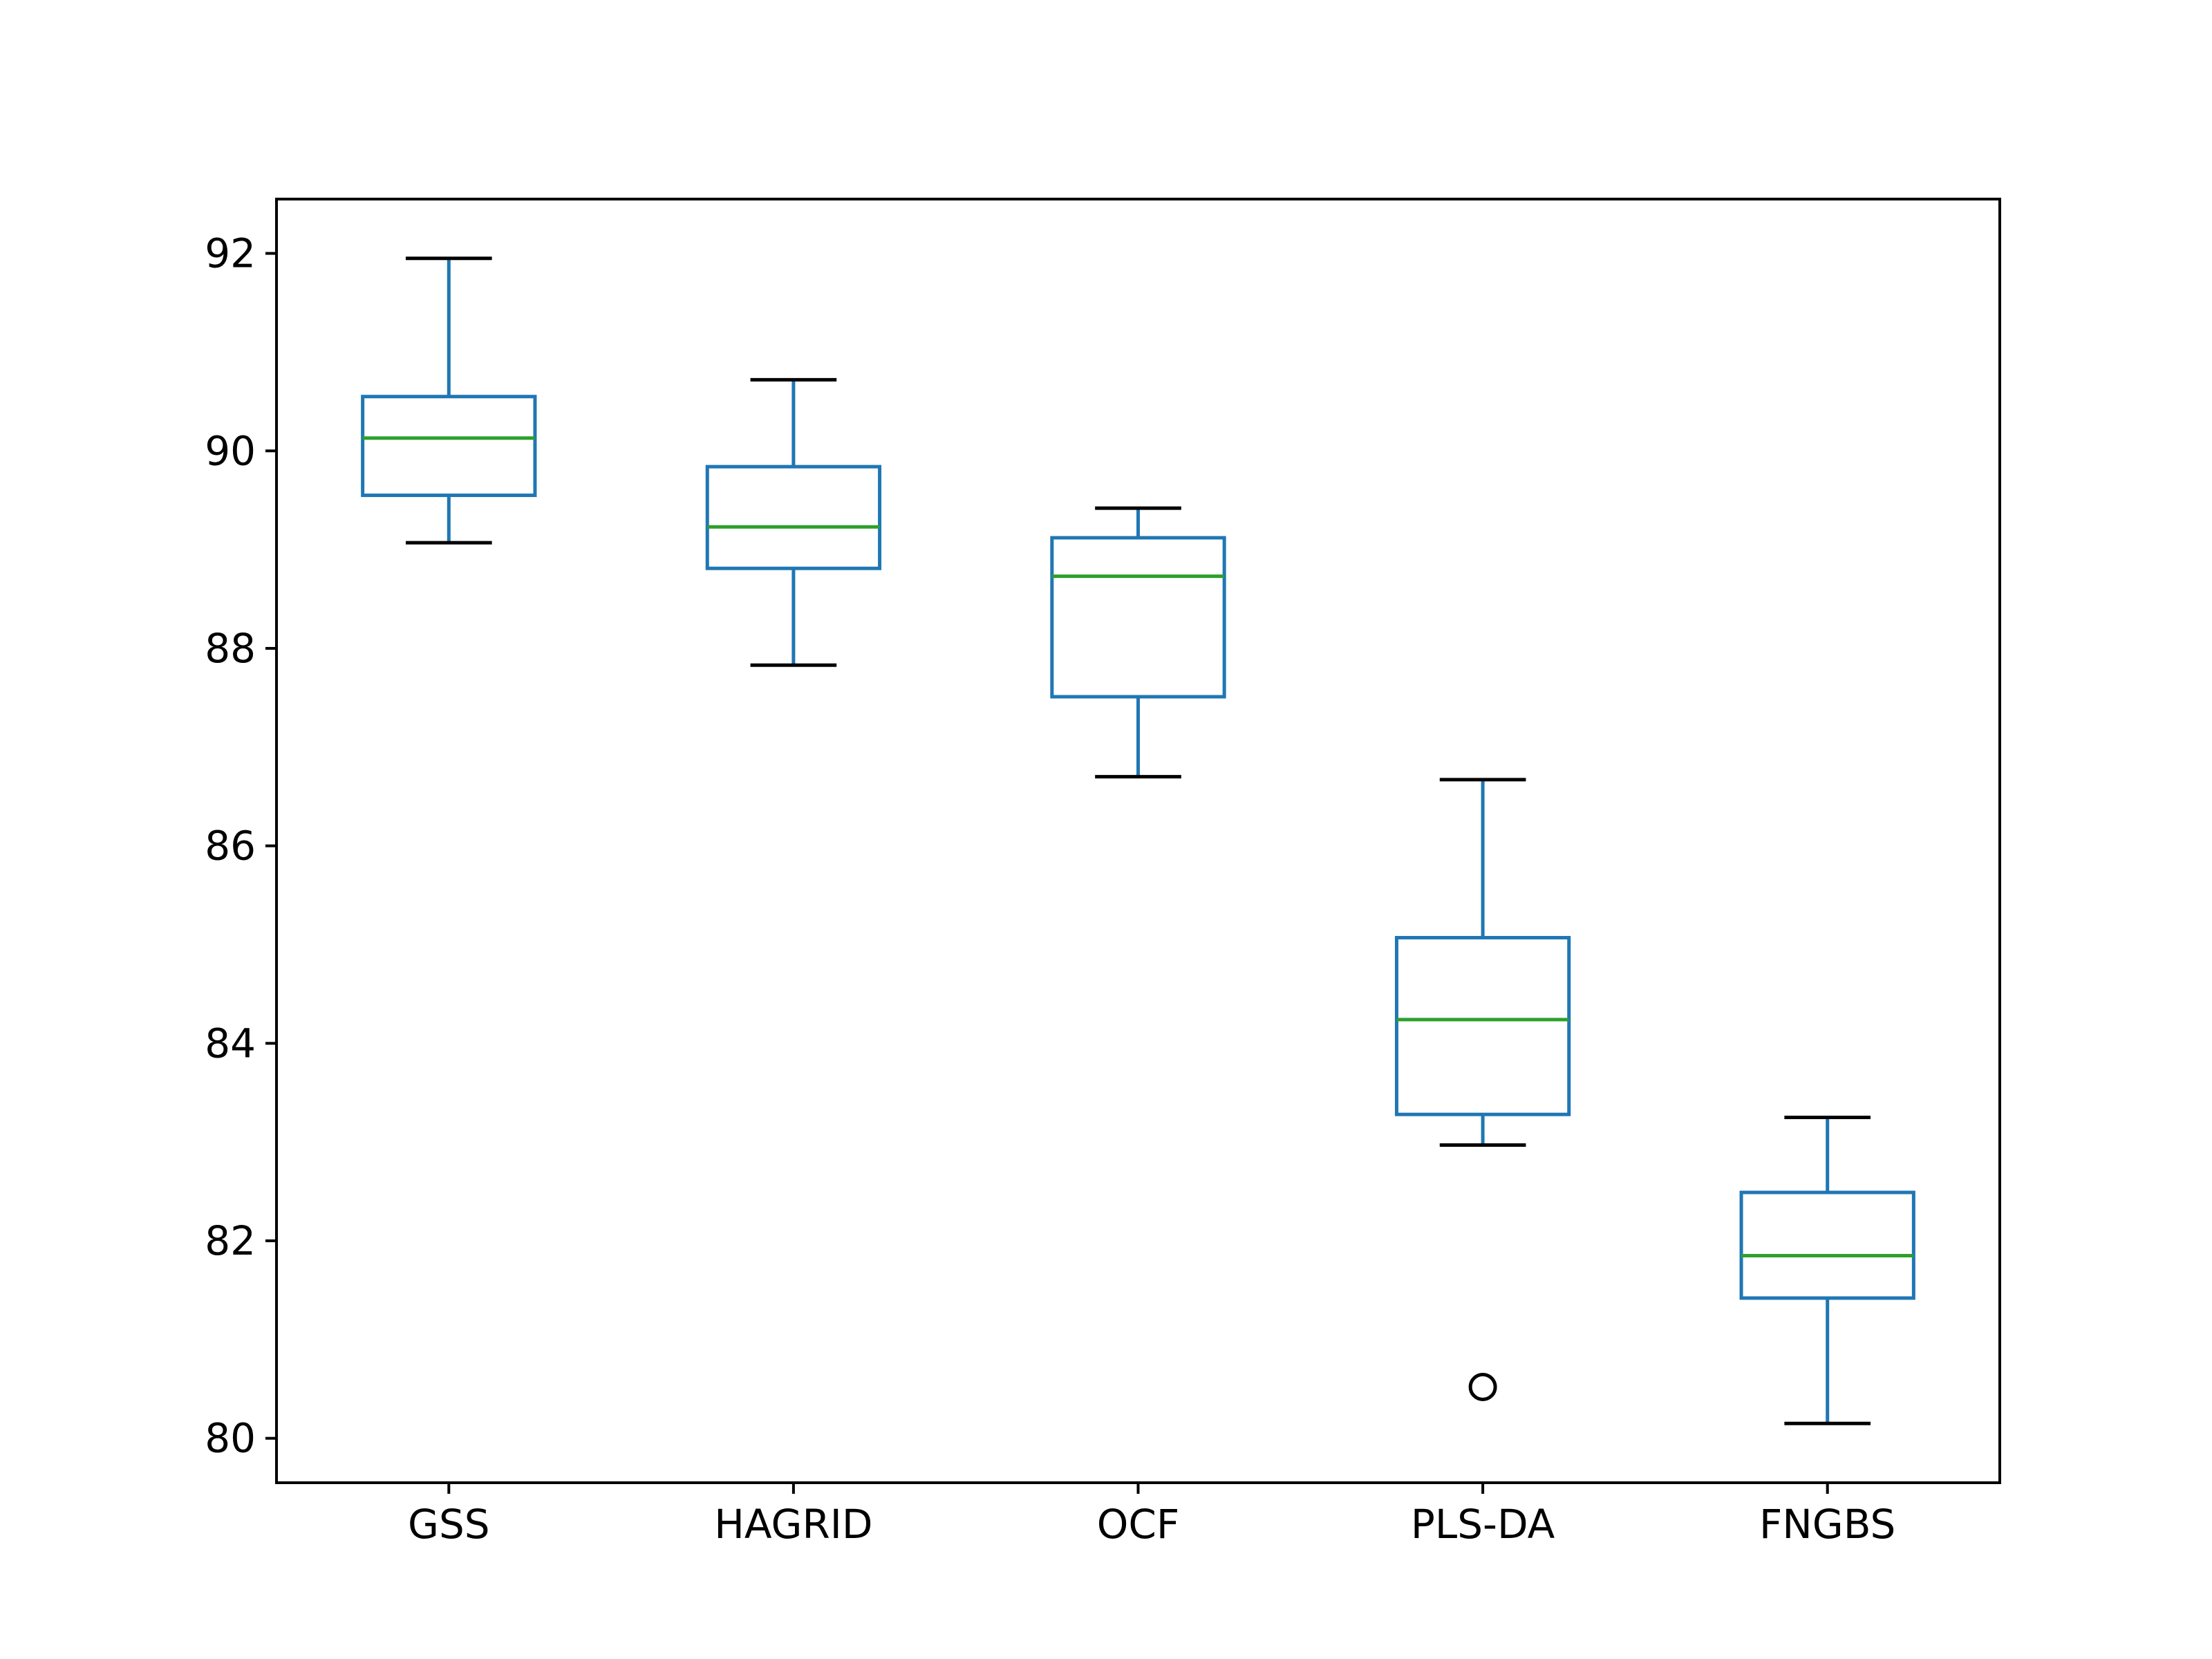 The image size is (2212, 1659). Describe the element at coordinates (231, 1241) in the screenshot. I see `y-tick-label-82: 82` at that location.